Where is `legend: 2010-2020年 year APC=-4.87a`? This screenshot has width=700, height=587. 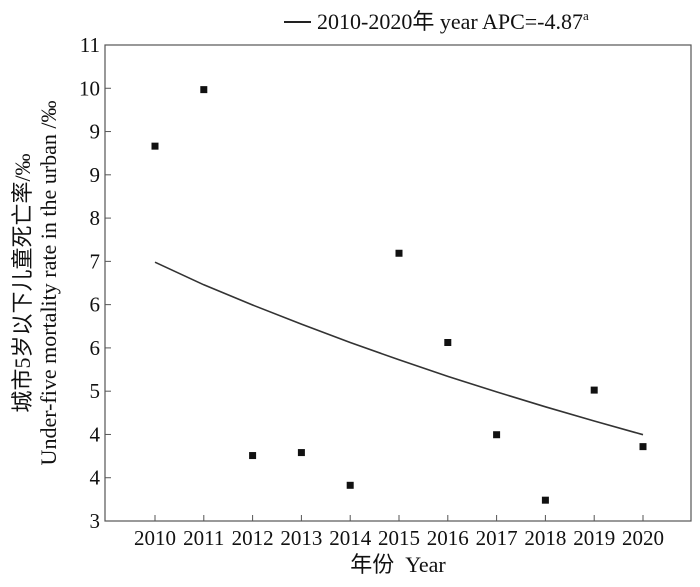 legend: 2010-2020年 year APC=-4.87a is located at coordinates (436, 21).